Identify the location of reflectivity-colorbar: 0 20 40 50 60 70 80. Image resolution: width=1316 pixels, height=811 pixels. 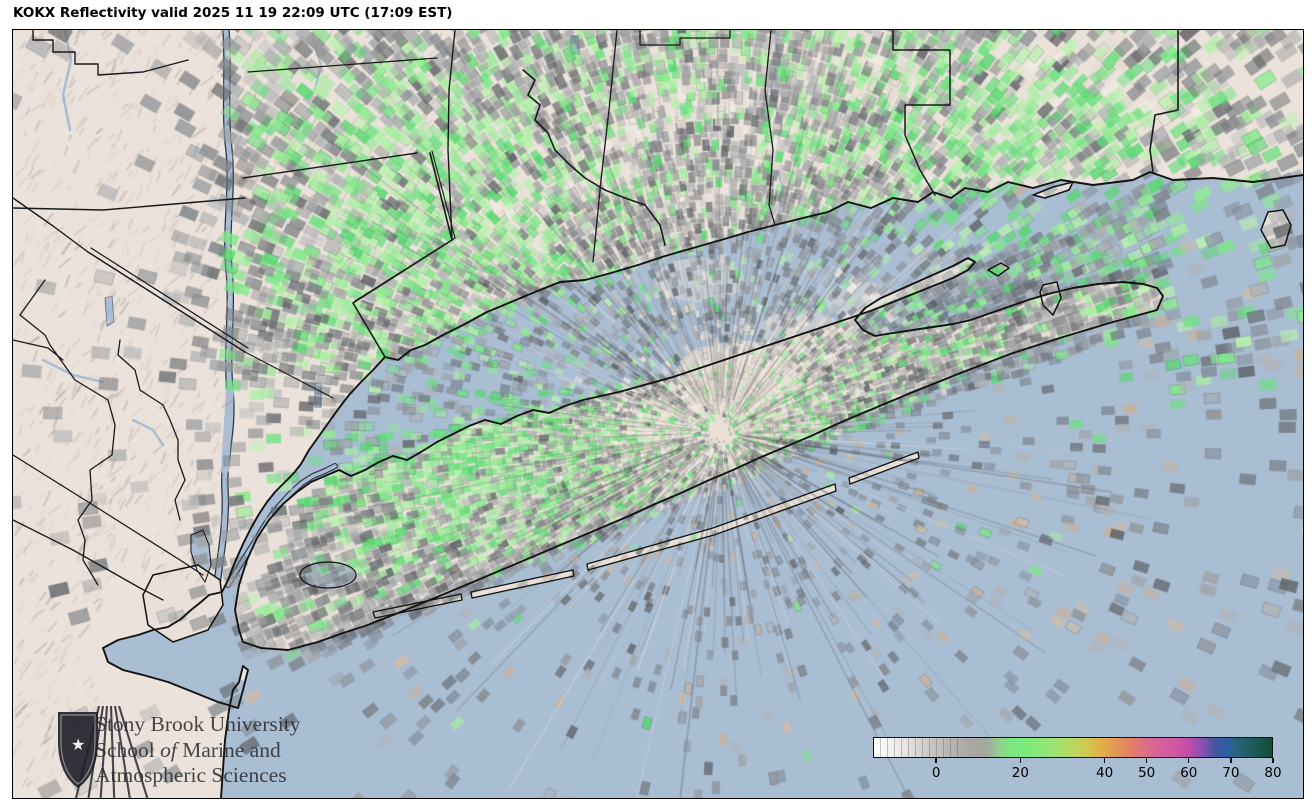
(1077, 764).